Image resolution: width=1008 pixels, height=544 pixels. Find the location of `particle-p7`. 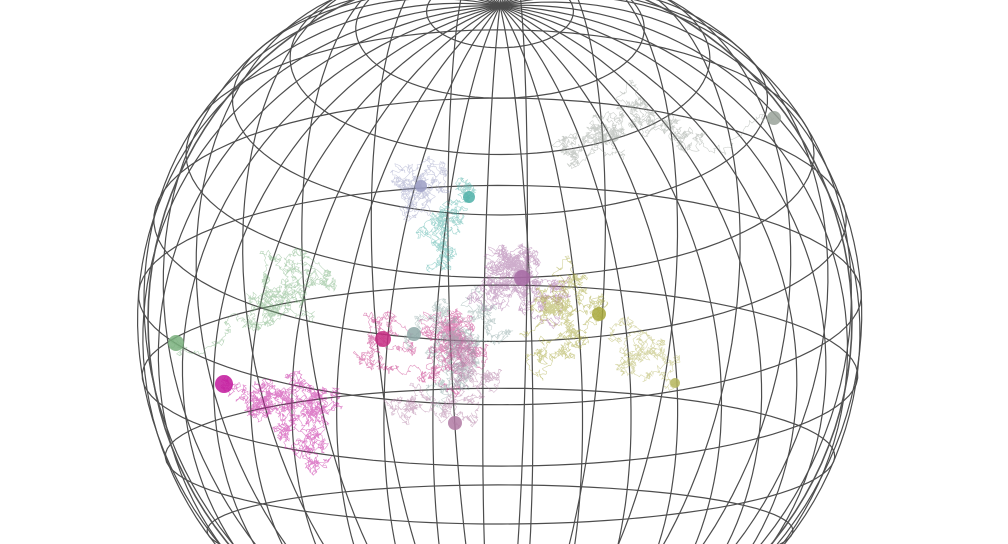

particle-p7 is located at coordinates (675, 383).